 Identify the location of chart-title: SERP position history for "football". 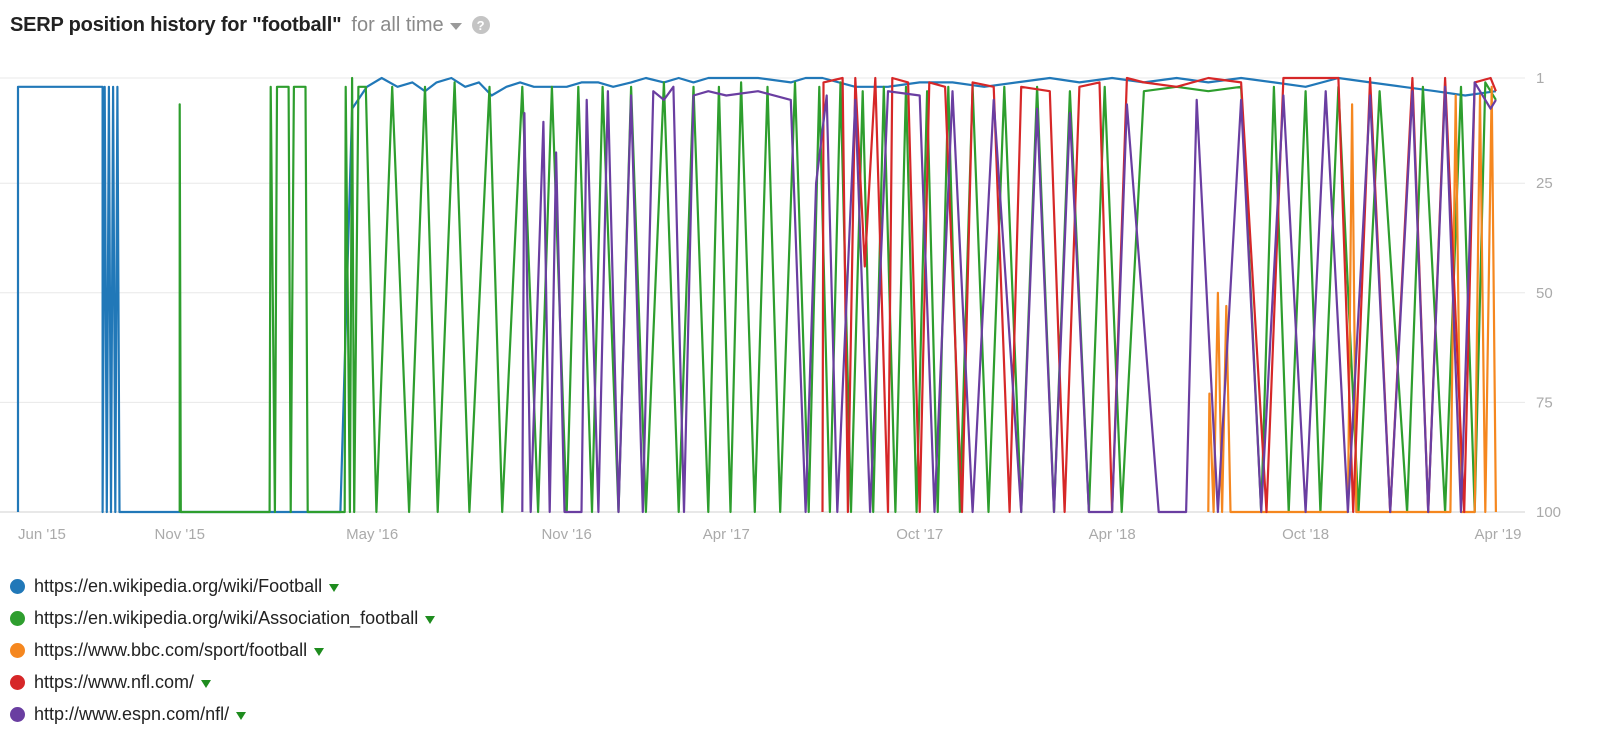
(176, 24).